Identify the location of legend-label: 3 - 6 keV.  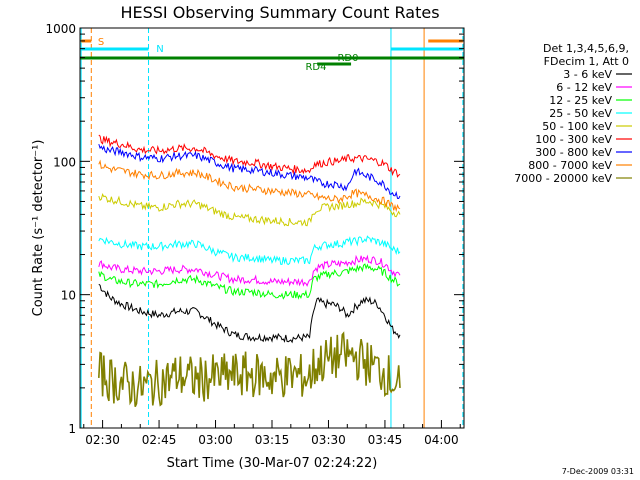
(587, 74).